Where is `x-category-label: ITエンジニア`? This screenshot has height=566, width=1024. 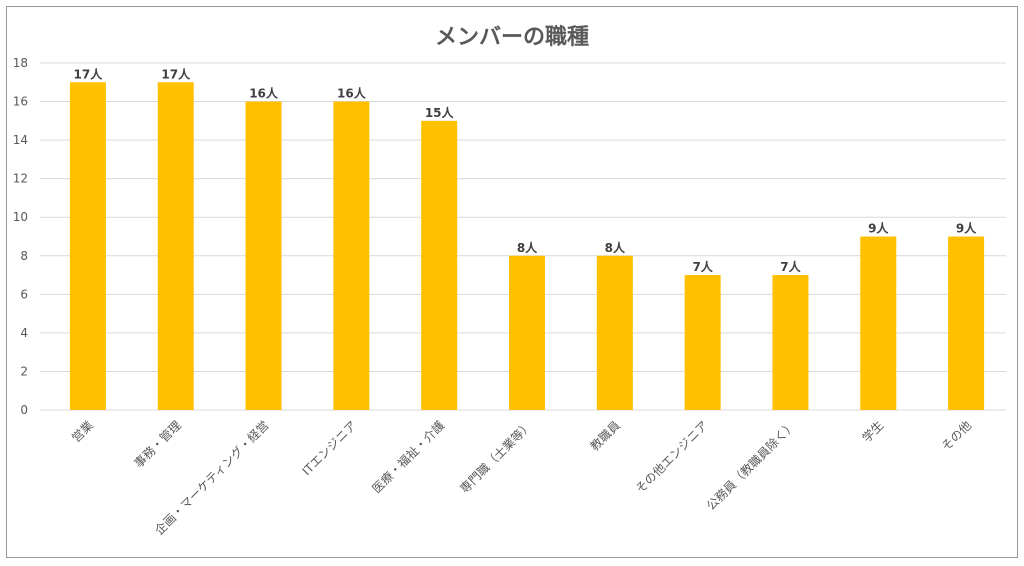 x-category-label: ITエンジニア is located at coordinates (329, 448).